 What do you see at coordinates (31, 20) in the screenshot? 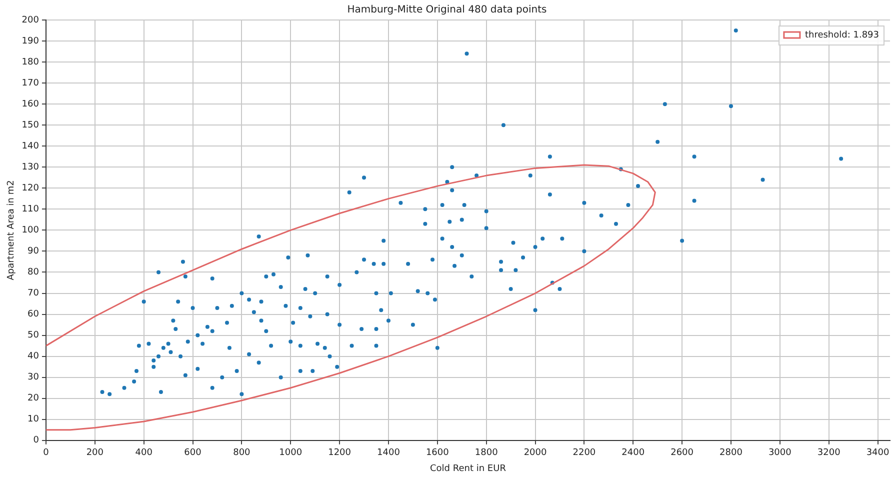
I see `y-tick-label: 200` at bounding box center [31, 20].